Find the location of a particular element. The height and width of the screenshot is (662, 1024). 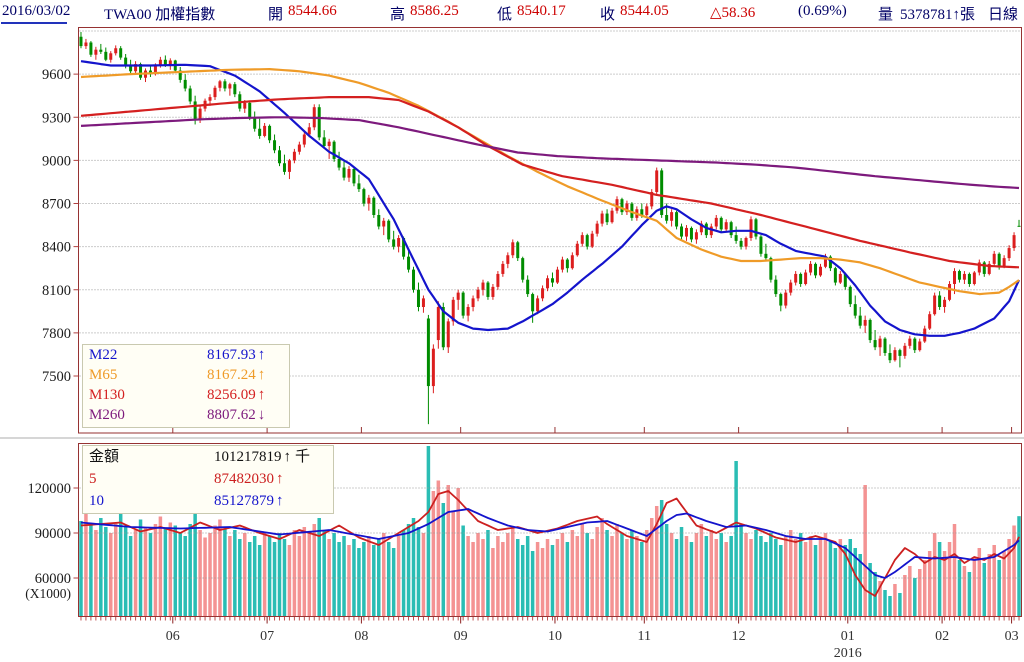

volume-ma10-value: 85127879 is located at coordinates (244, 501).